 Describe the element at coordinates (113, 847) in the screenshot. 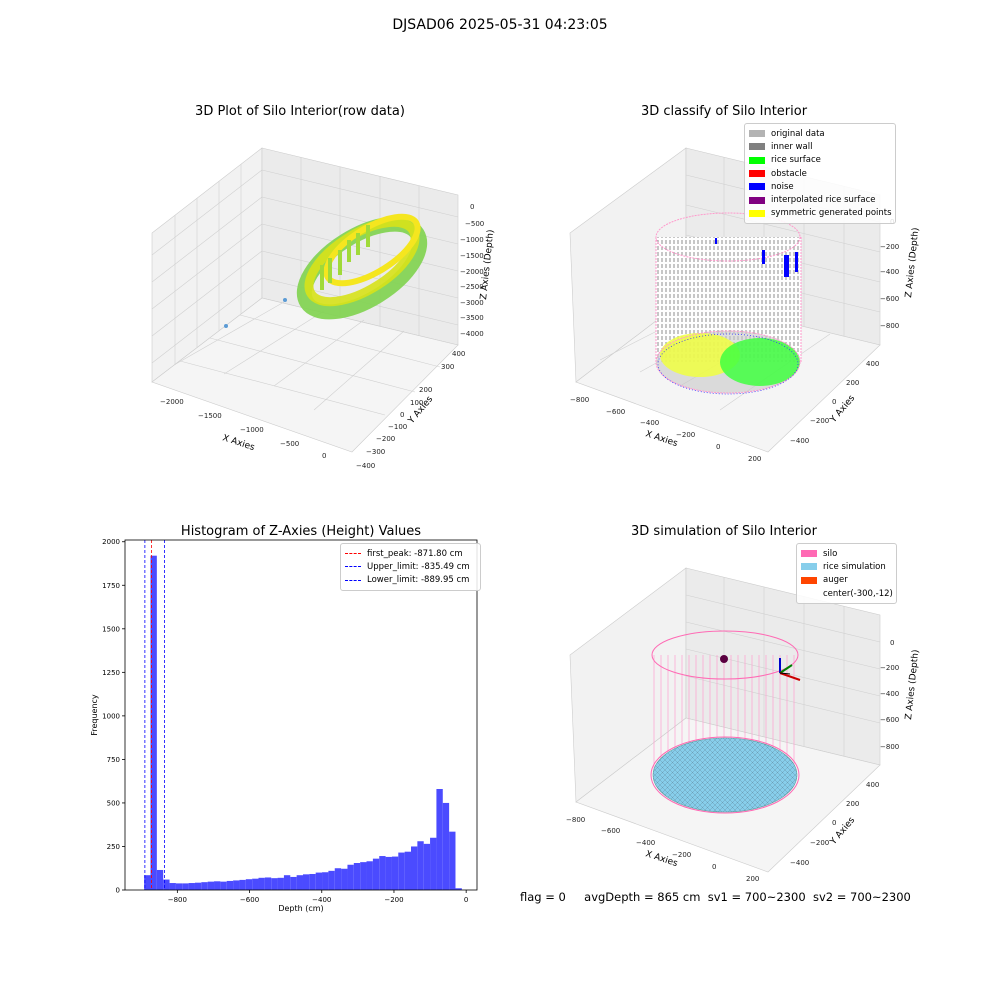

I see `y-tick-label: 250` at that location.